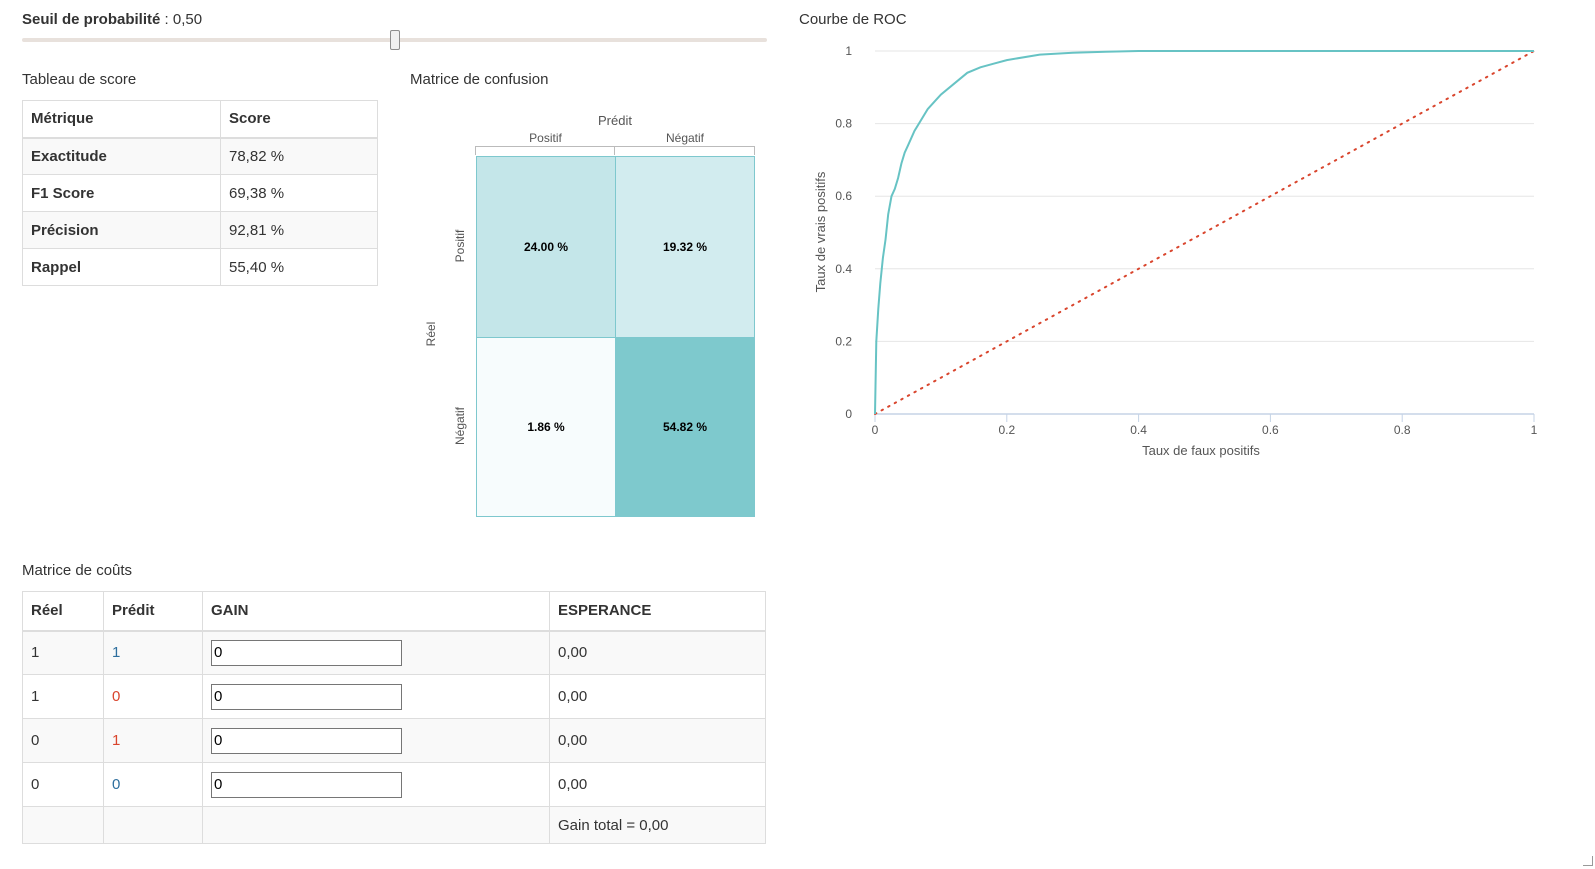 This screenshot has width=1595, height=869. Describe the element at coordinates (299, 267) in the screenshot. I see `score-value: 55,40 %` at that location.